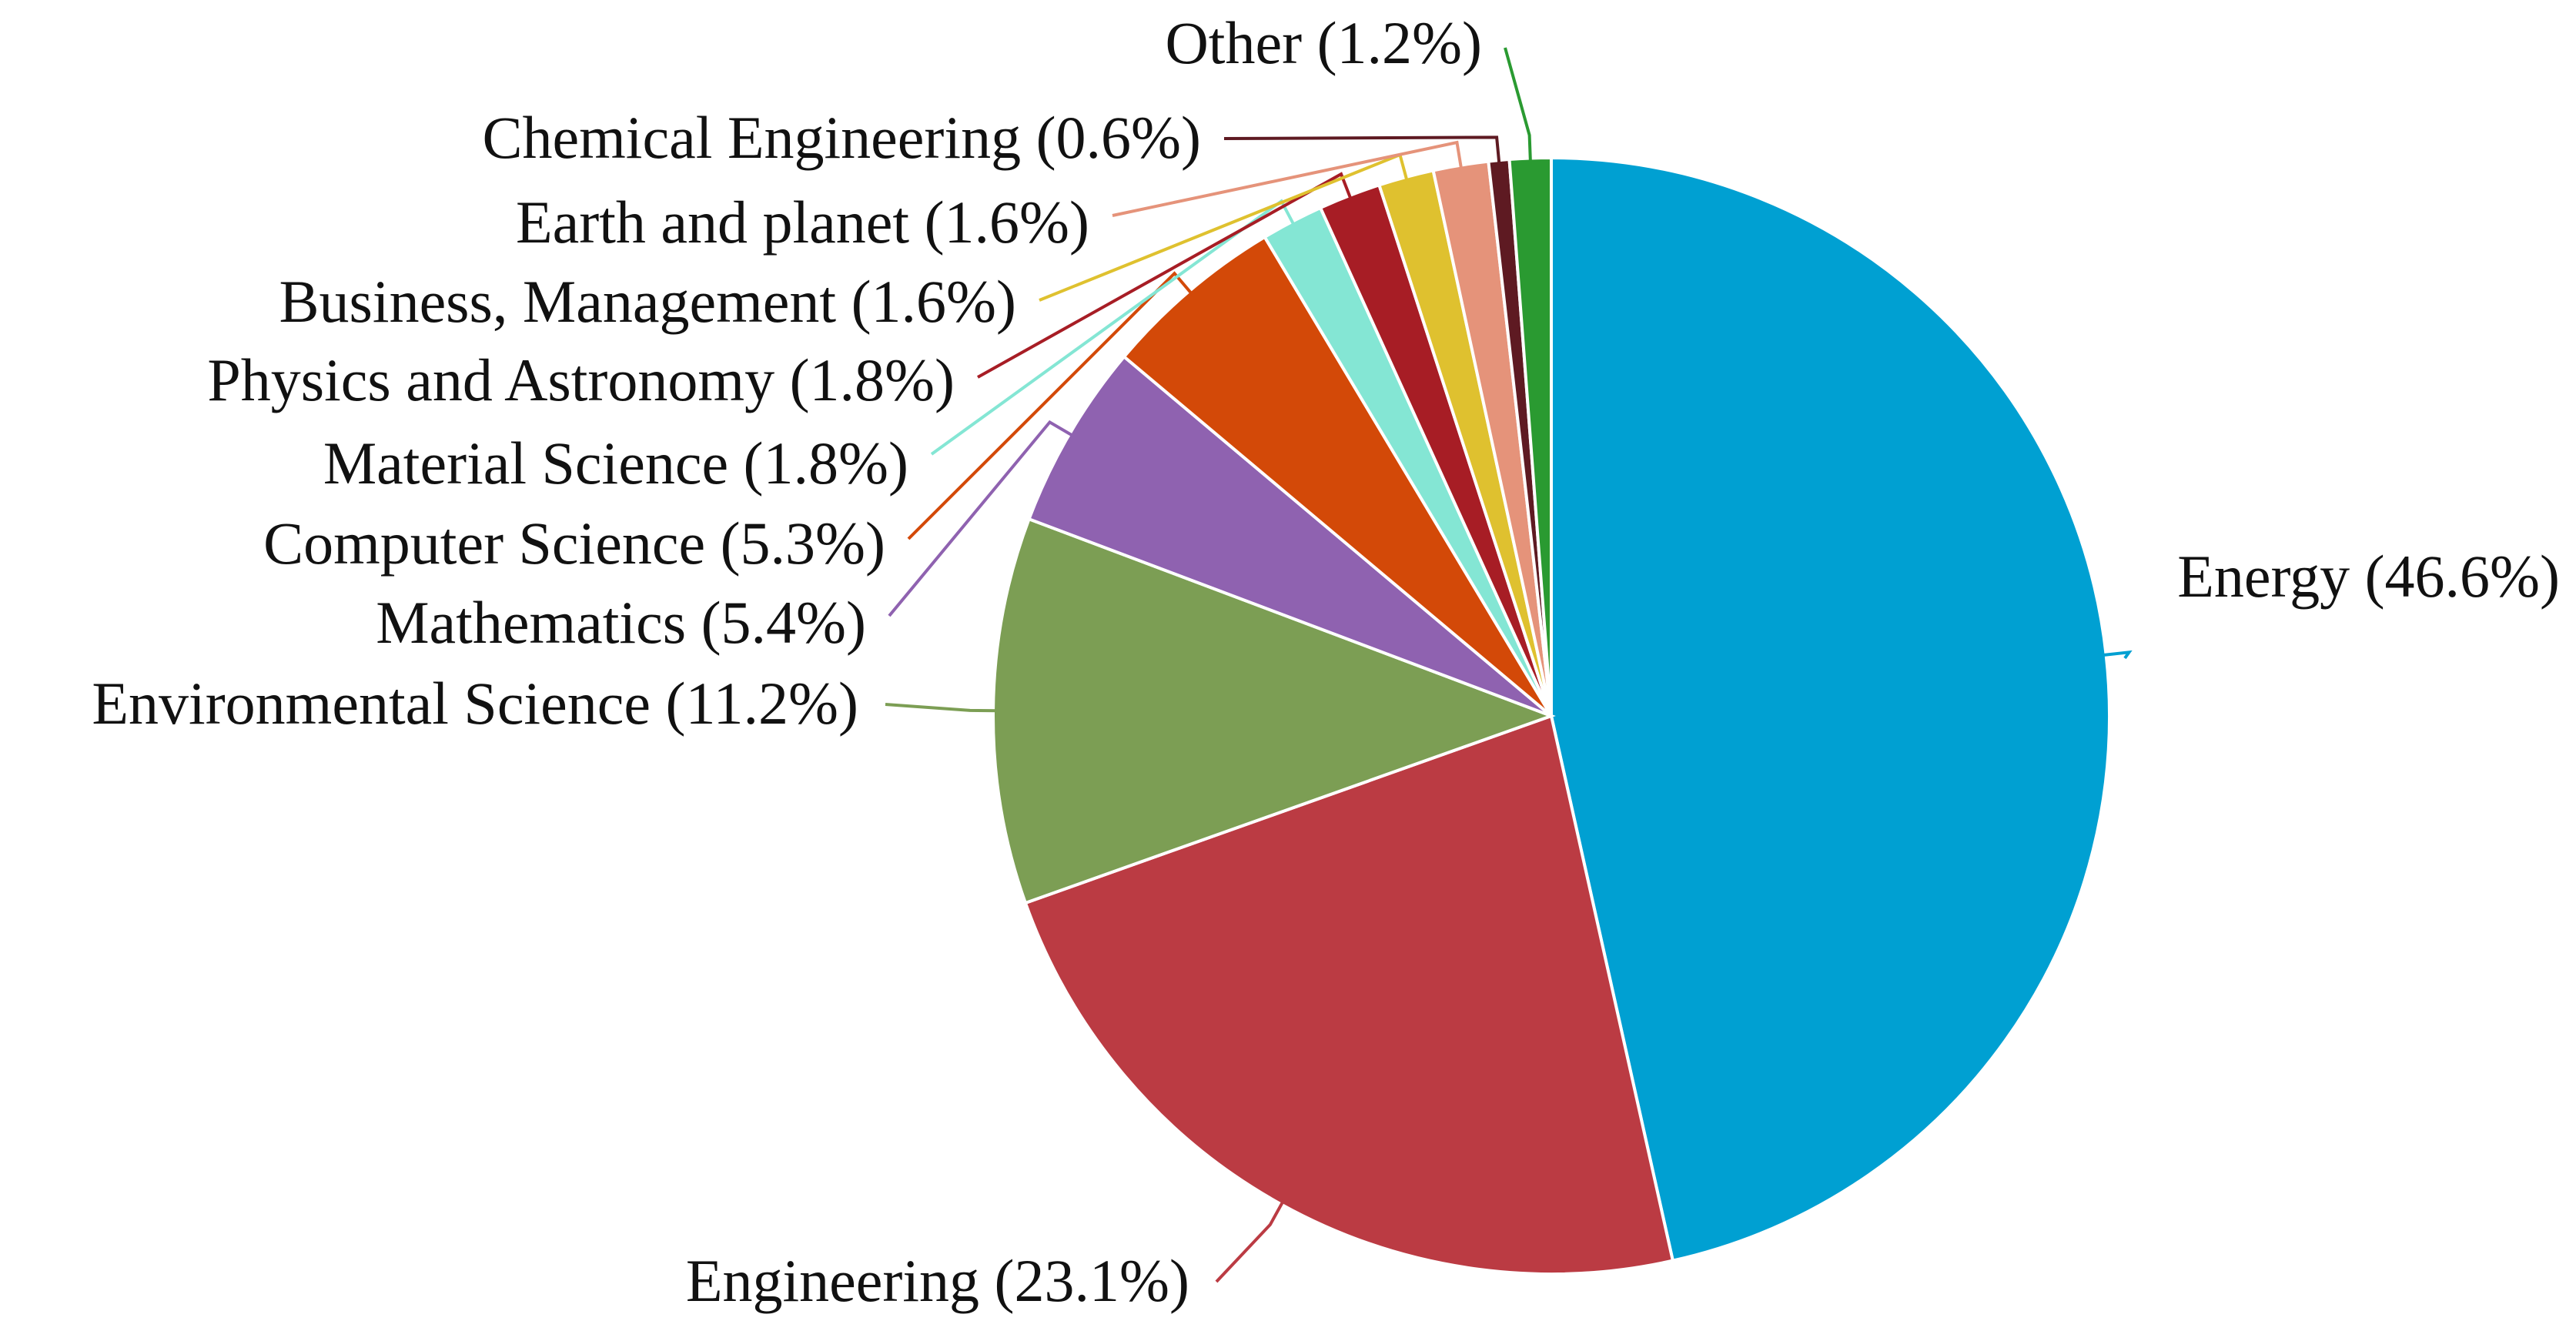  What do you see at coordinates (621, 622) in the screenshot?
I see `slice-label-mathematics: Mathematics (5.4%)` at bounding box center [621, 622].